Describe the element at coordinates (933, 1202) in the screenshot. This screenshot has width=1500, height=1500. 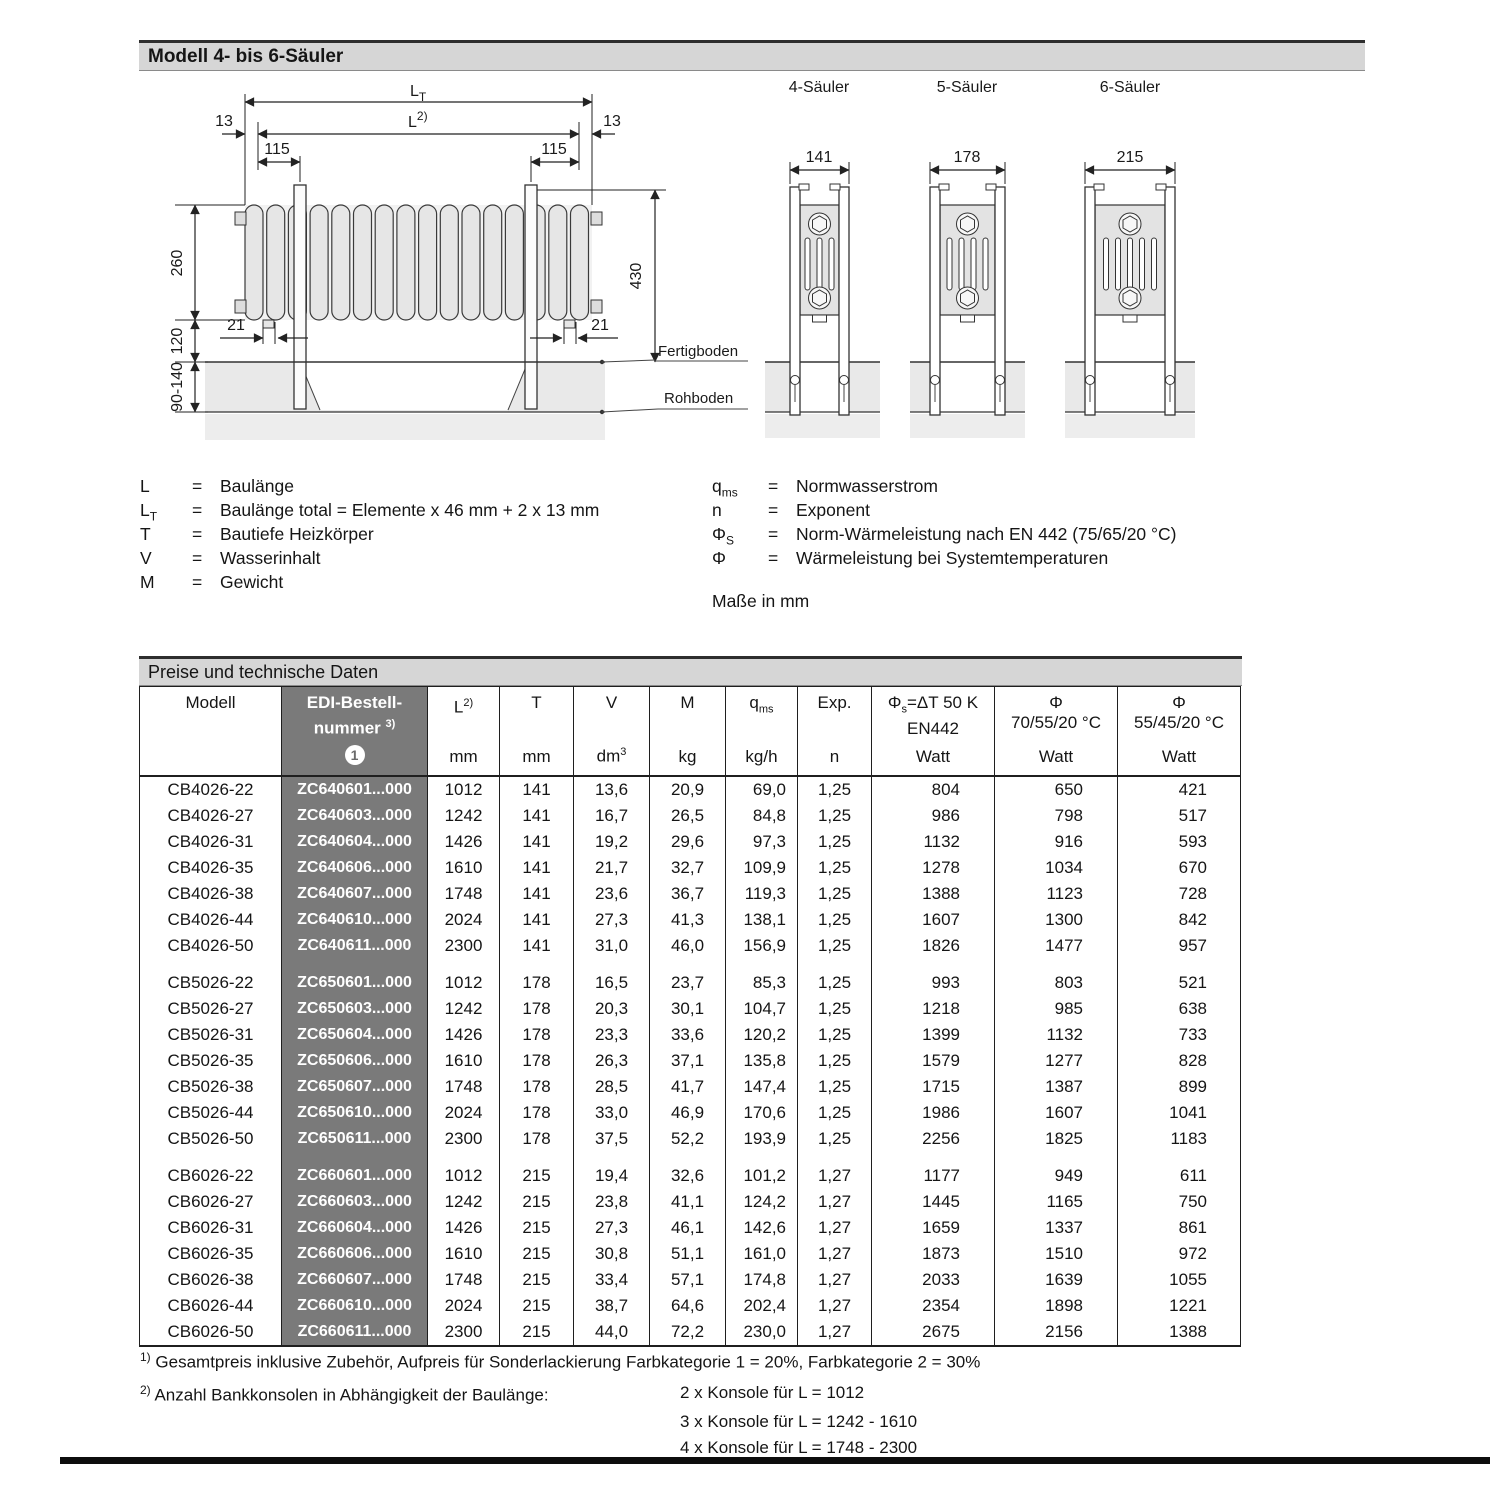
I see `cell-phi-s-watt: 1445` at that location.